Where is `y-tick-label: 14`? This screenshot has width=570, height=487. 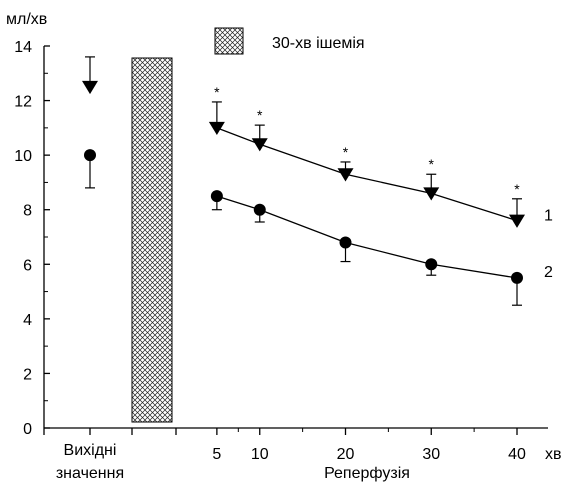 y-tick-label: 14 is located at coordinates (23, 47).